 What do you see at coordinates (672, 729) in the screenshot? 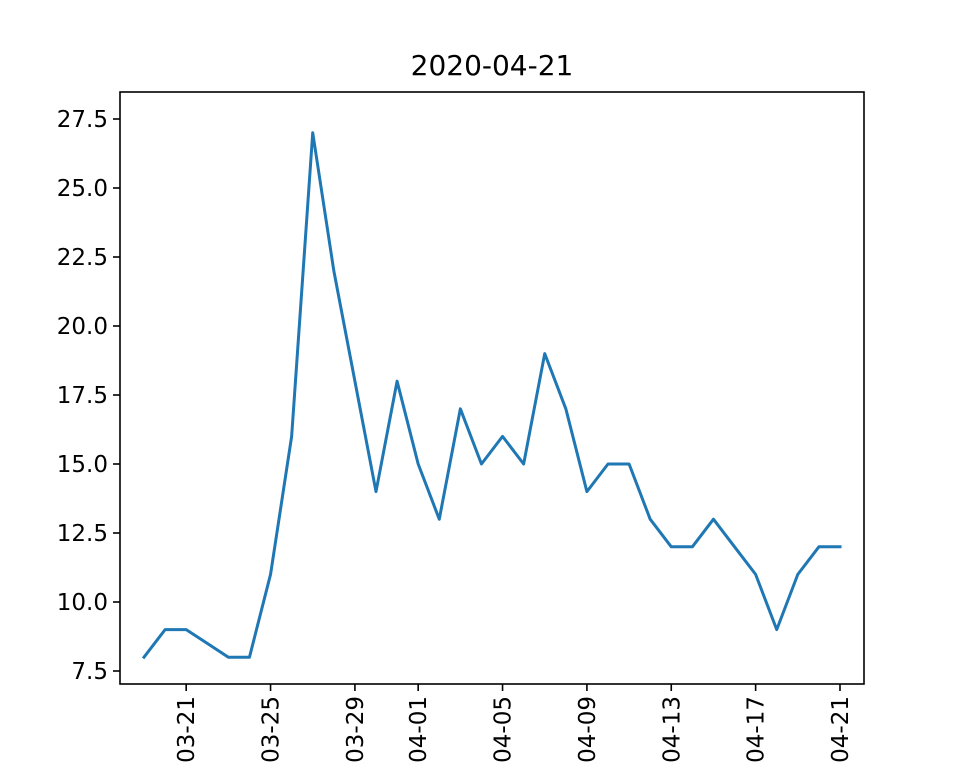
I see `x-tick-label: 04-13` at bounding box center [672, 729].